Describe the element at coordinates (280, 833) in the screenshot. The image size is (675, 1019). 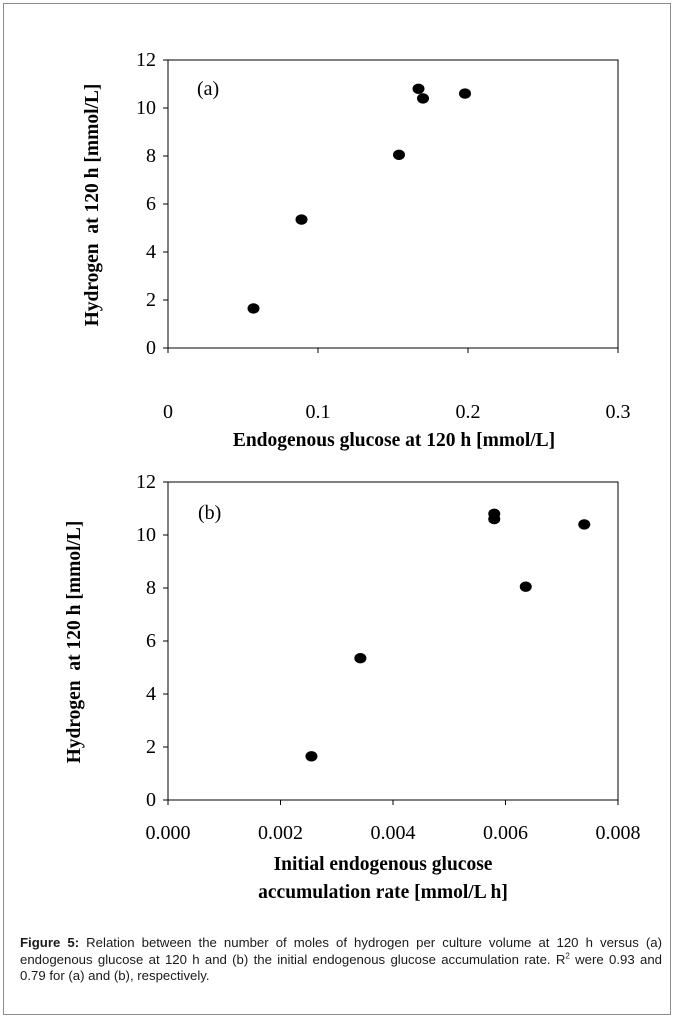
I see `x-tick-label-b: 0.002` at that location.